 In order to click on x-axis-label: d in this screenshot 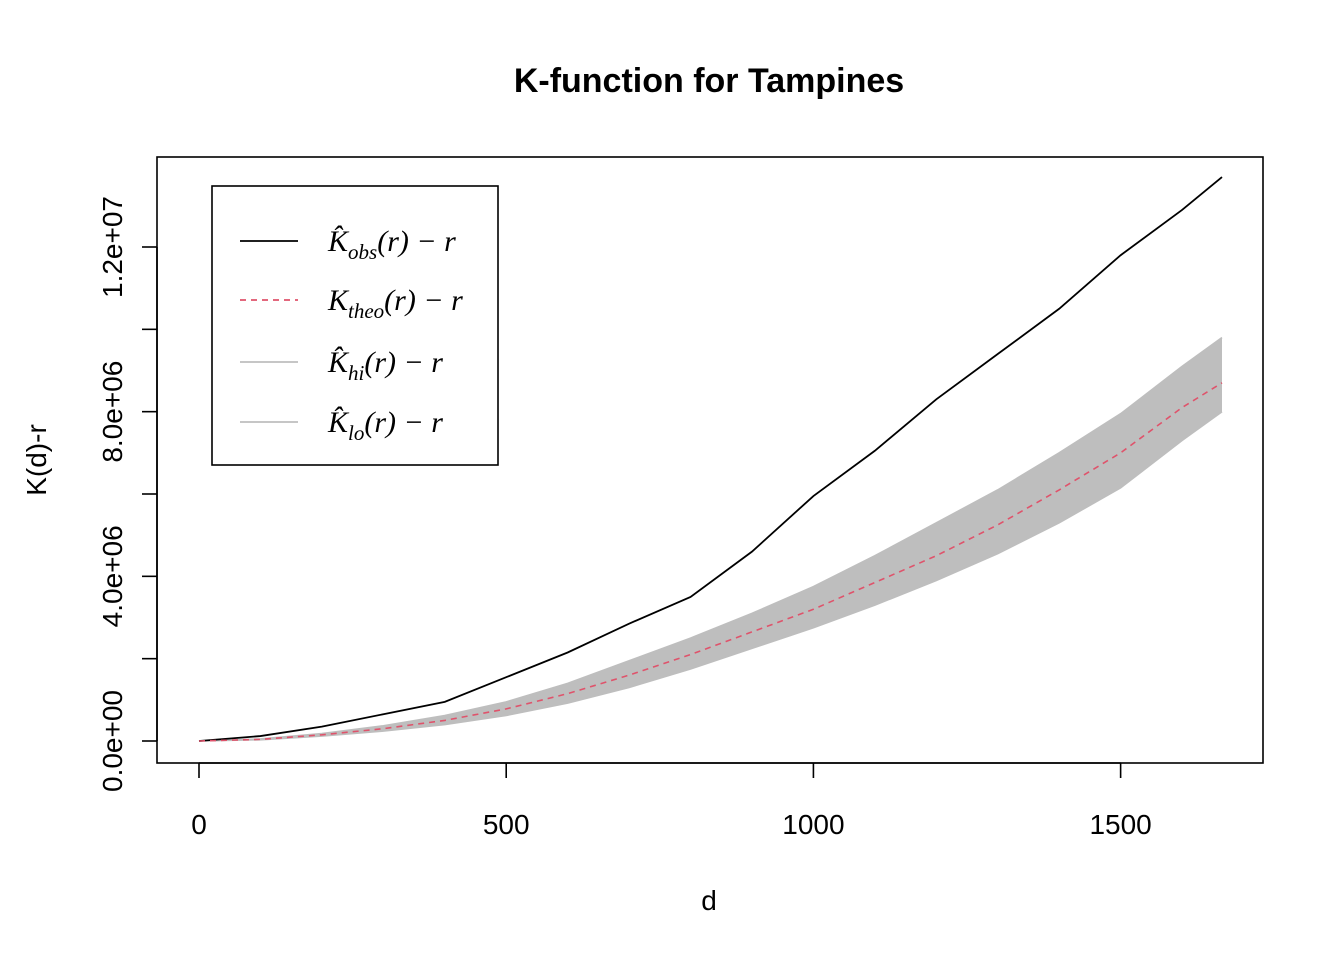, I will do `click(709, 900)`.